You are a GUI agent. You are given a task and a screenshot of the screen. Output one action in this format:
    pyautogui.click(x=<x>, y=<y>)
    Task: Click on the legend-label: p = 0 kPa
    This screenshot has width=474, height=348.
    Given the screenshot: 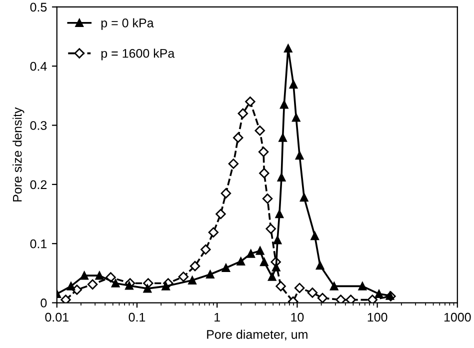 What is the action you would take?
    pyautogui.click(x=127, y=24)
    